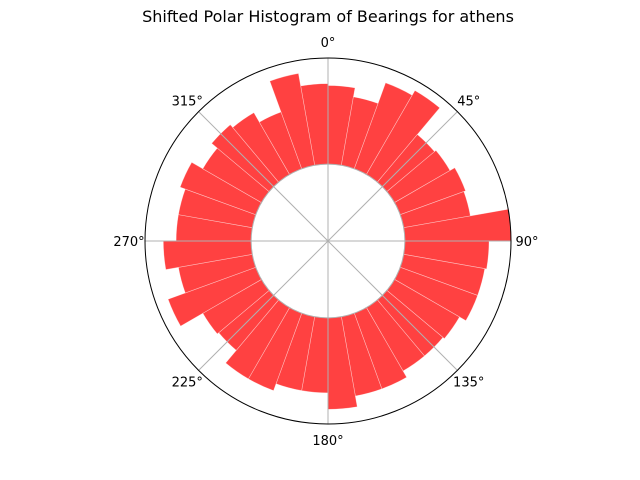  Describe the element at coordinates (468, 101) in the screenshot. I see `theta-tick-label-1: 45°` at that location.